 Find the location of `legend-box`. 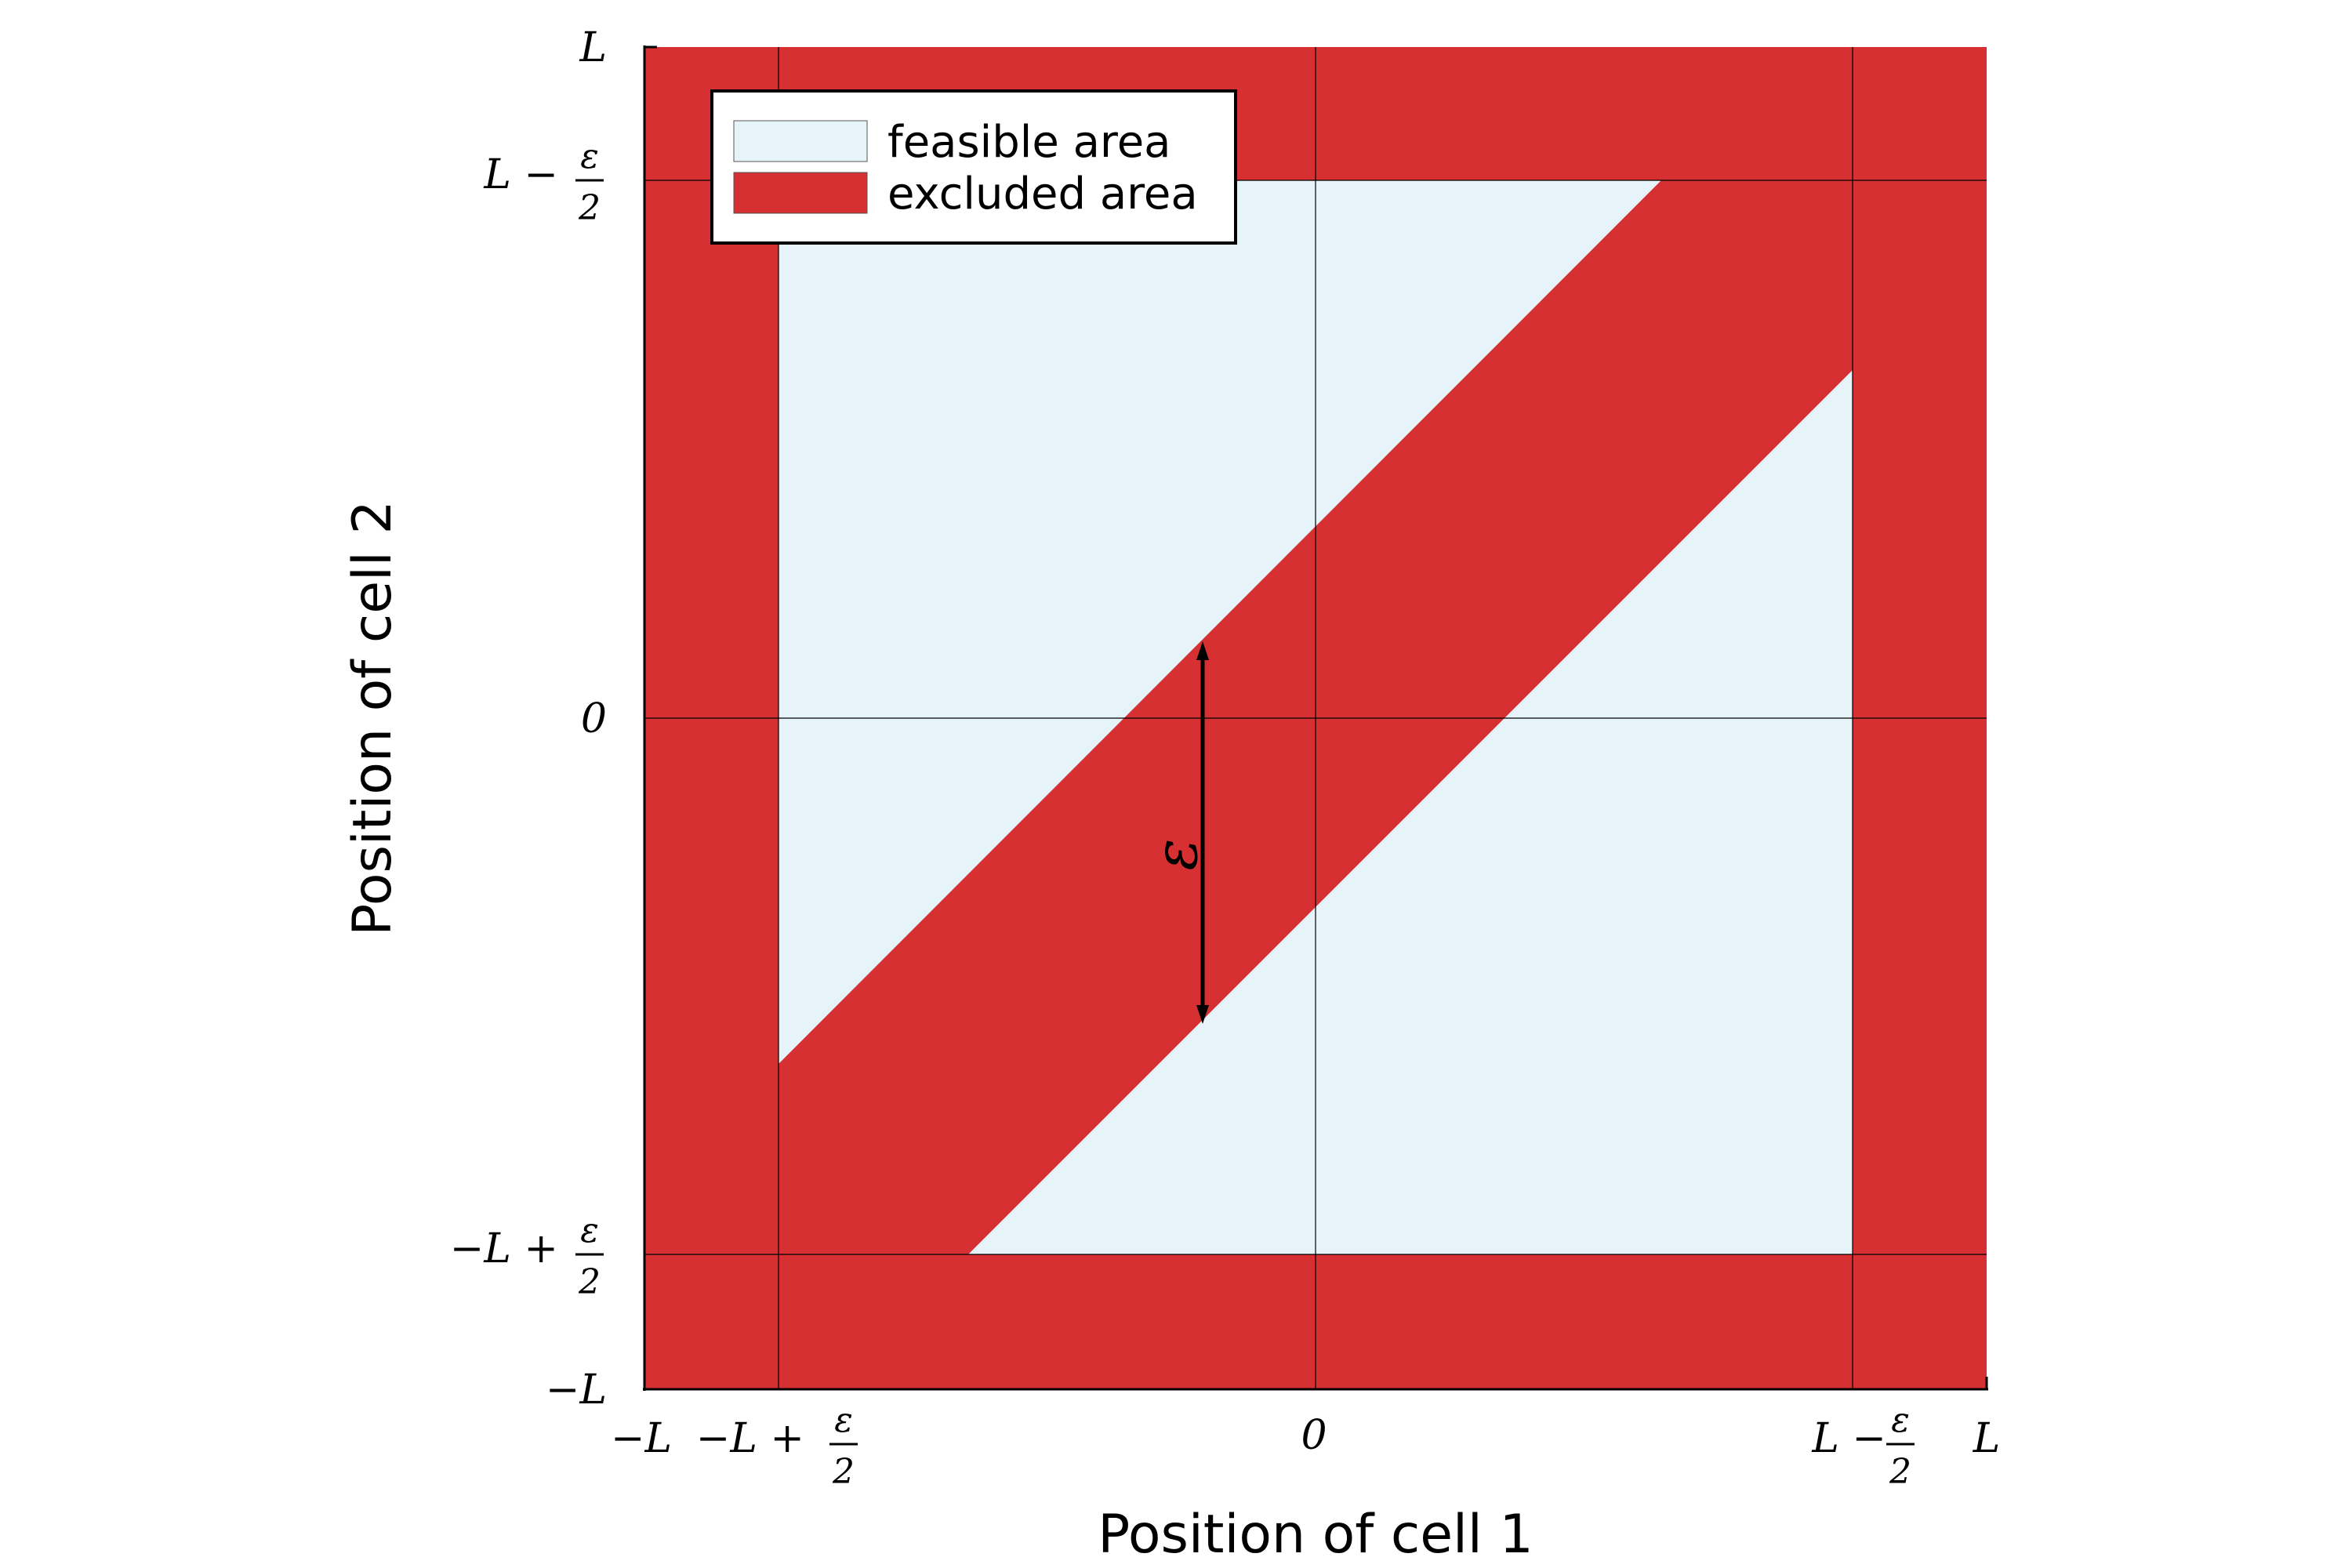

legend-box is located at coordinates (973, 167).